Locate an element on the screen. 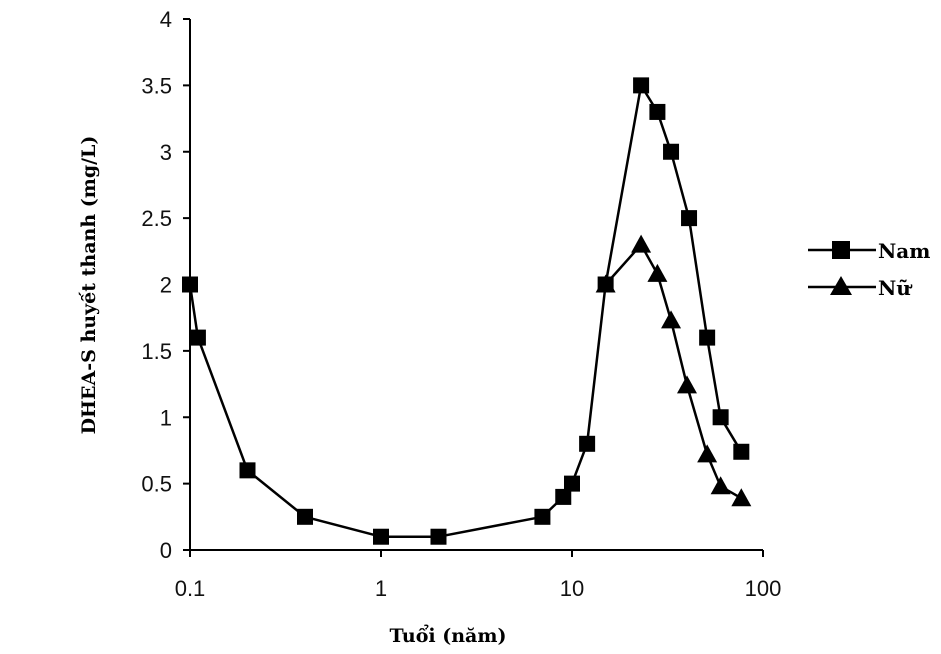 The width and height of the screenshot is (941, 654). y-tick-label: 0.5 is located at coordinates (156, 484).